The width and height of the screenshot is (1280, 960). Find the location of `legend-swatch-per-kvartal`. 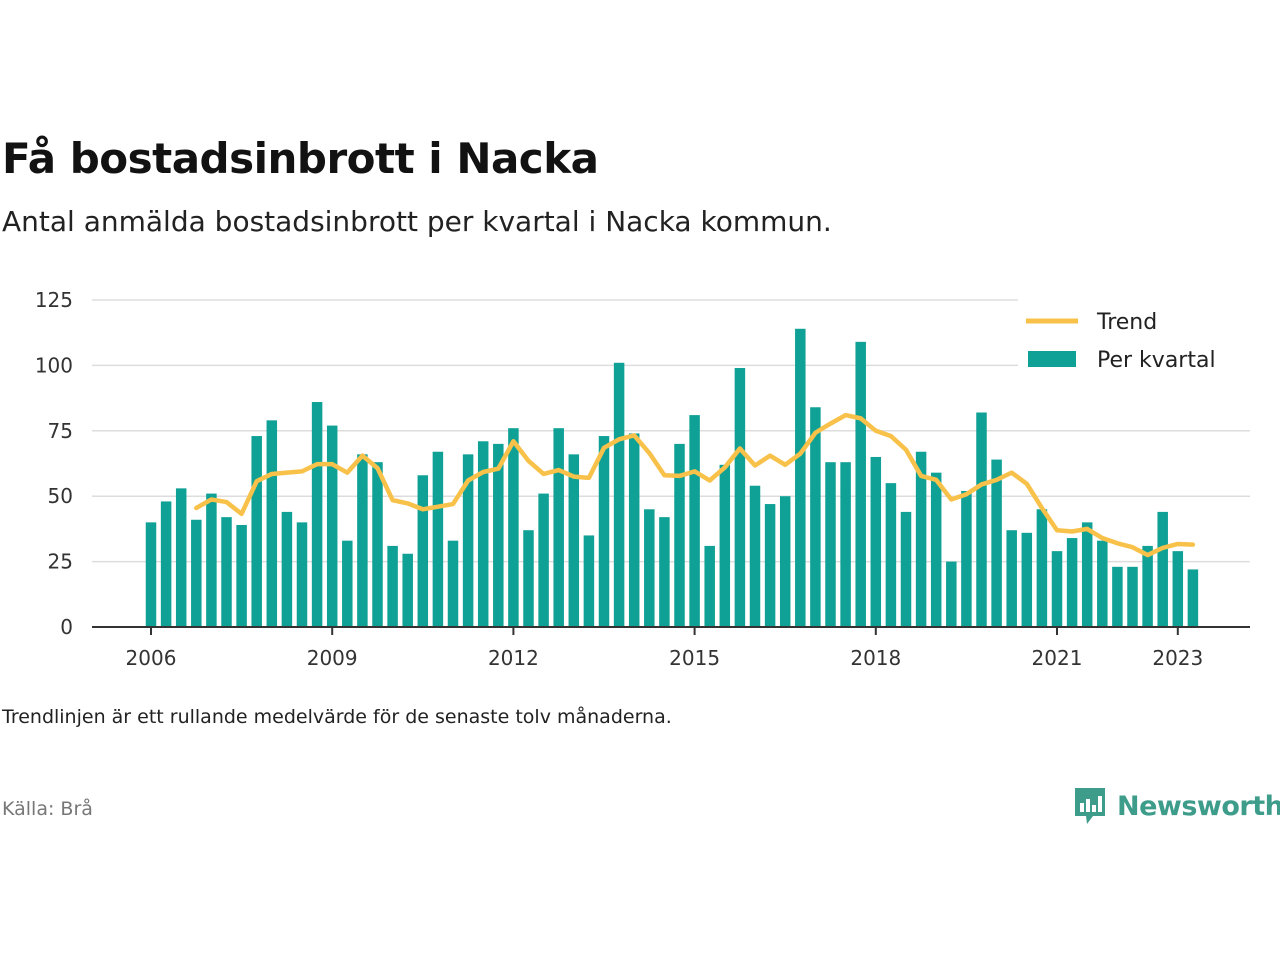

legend-swatch-per-kvartal is located at coordinates (1052, 359).